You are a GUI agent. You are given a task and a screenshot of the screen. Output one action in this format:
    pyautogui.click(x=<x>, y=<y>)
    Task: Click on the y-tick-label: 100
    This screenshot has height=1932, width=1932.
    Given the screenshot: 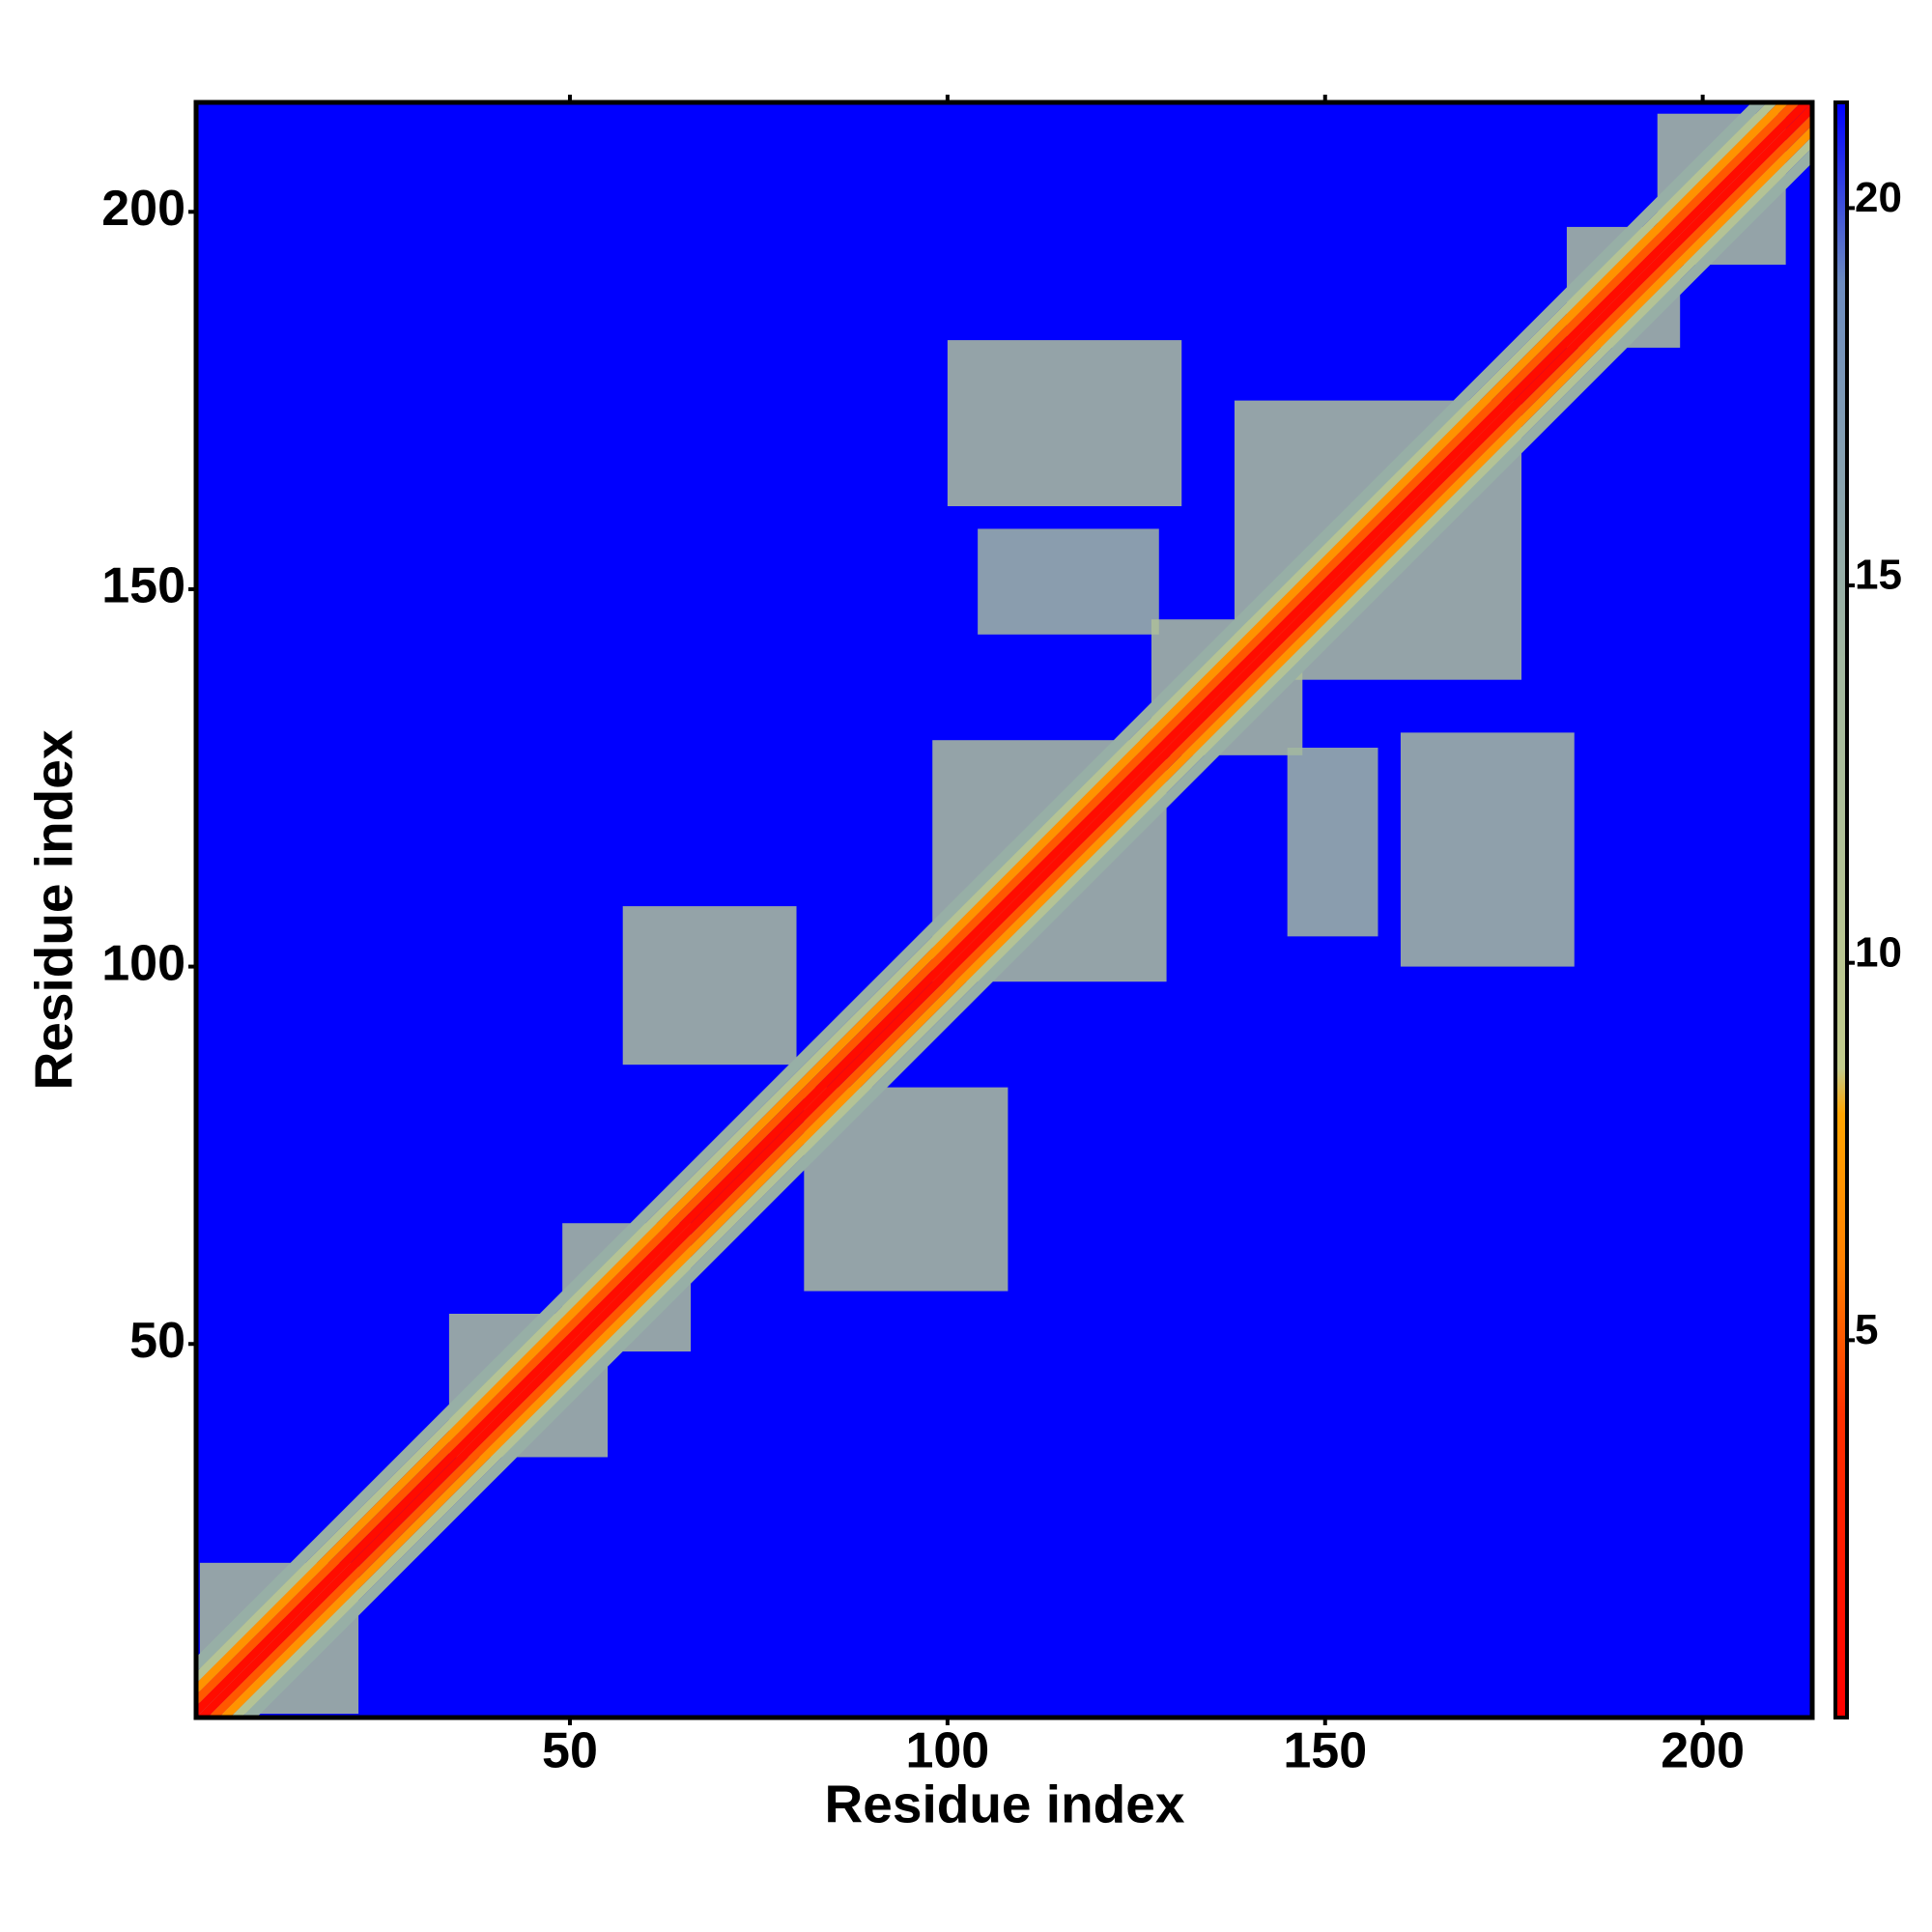 What is the action you would take?
    pyautogui.click(x=143, y=963)
    